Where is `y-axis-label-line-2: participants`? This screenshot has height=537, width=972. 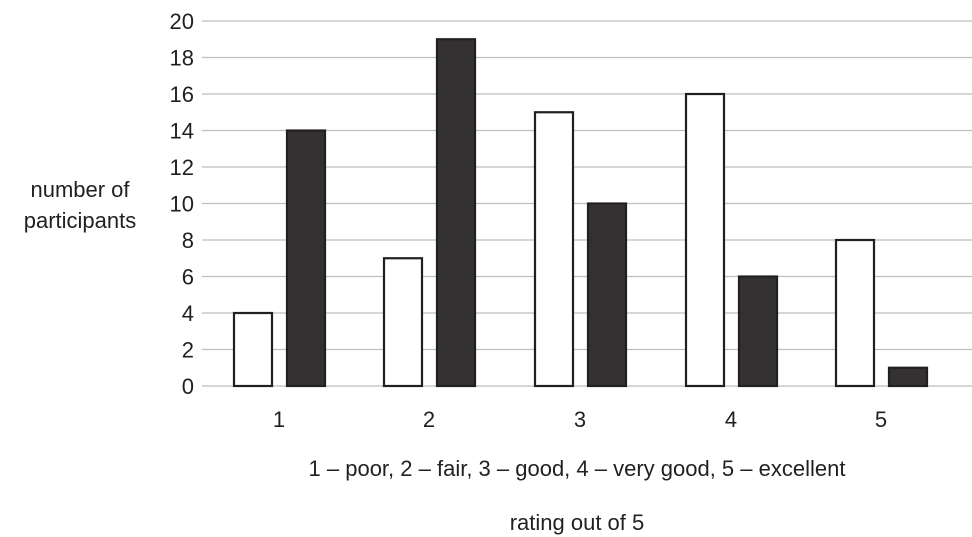 y-axis-label-line-2: participants is located at coordinates (80, 220).